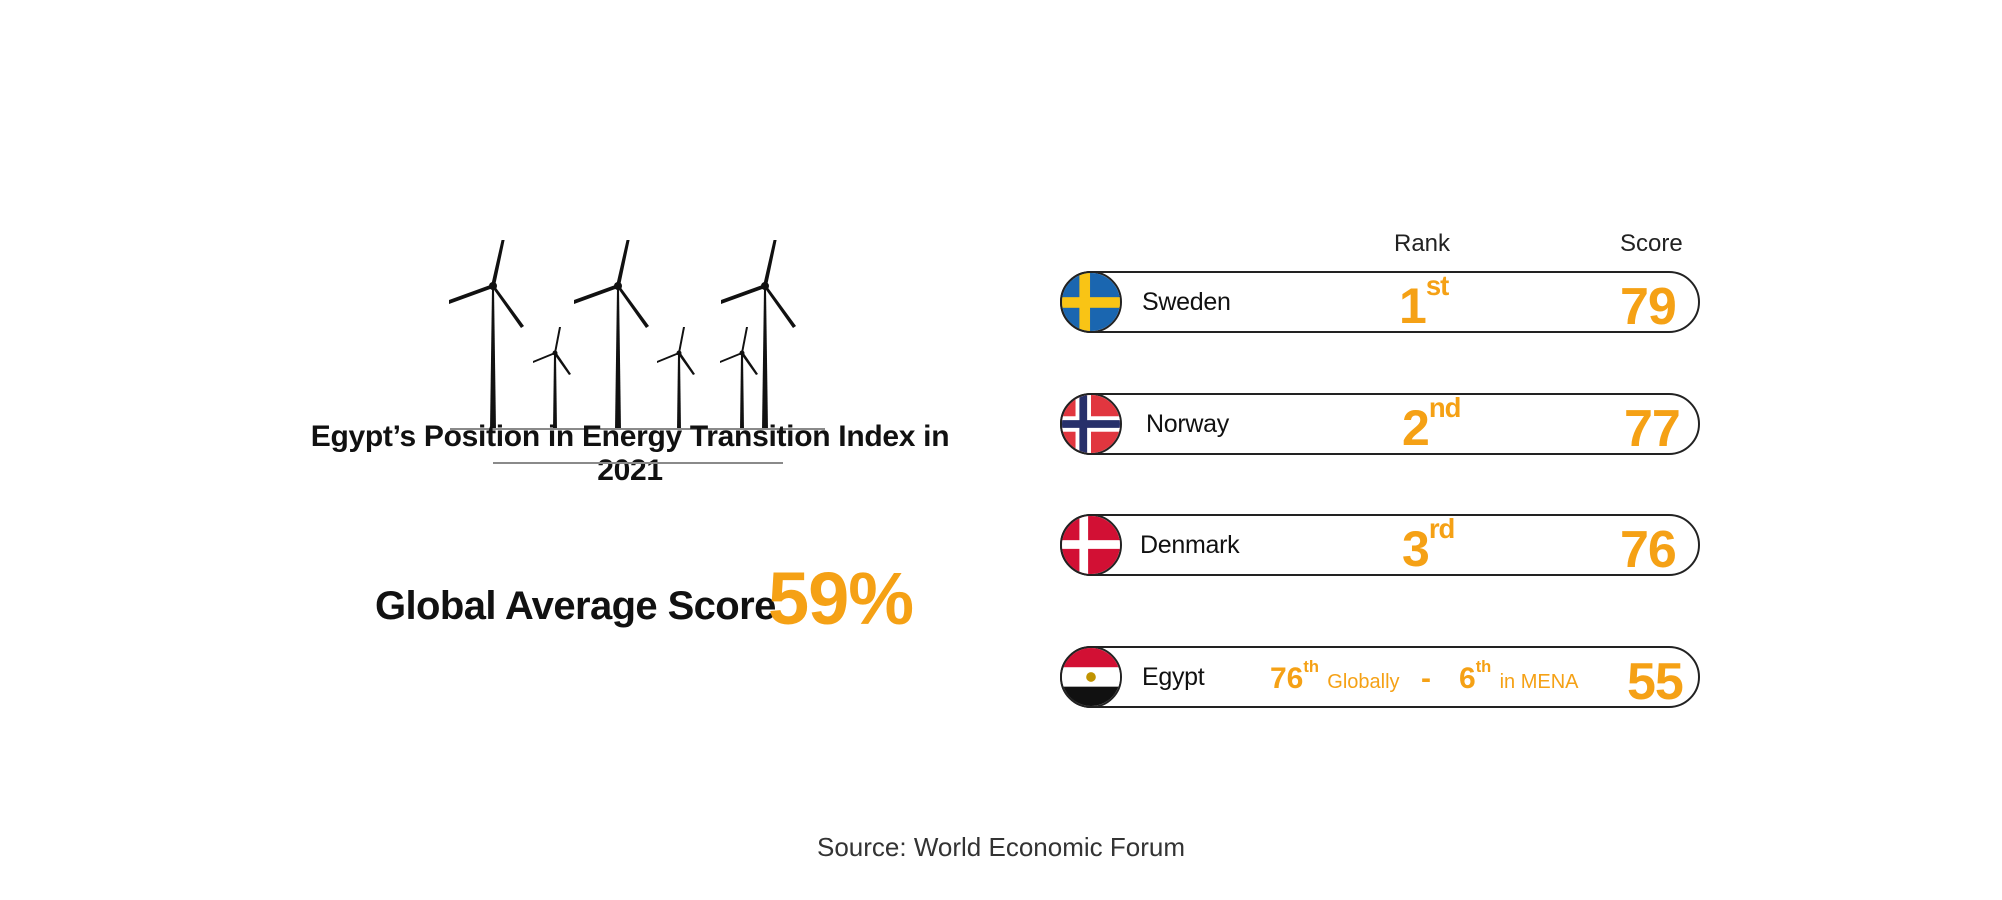  I want to click on norway-flag-icon, so click(1091, 424).